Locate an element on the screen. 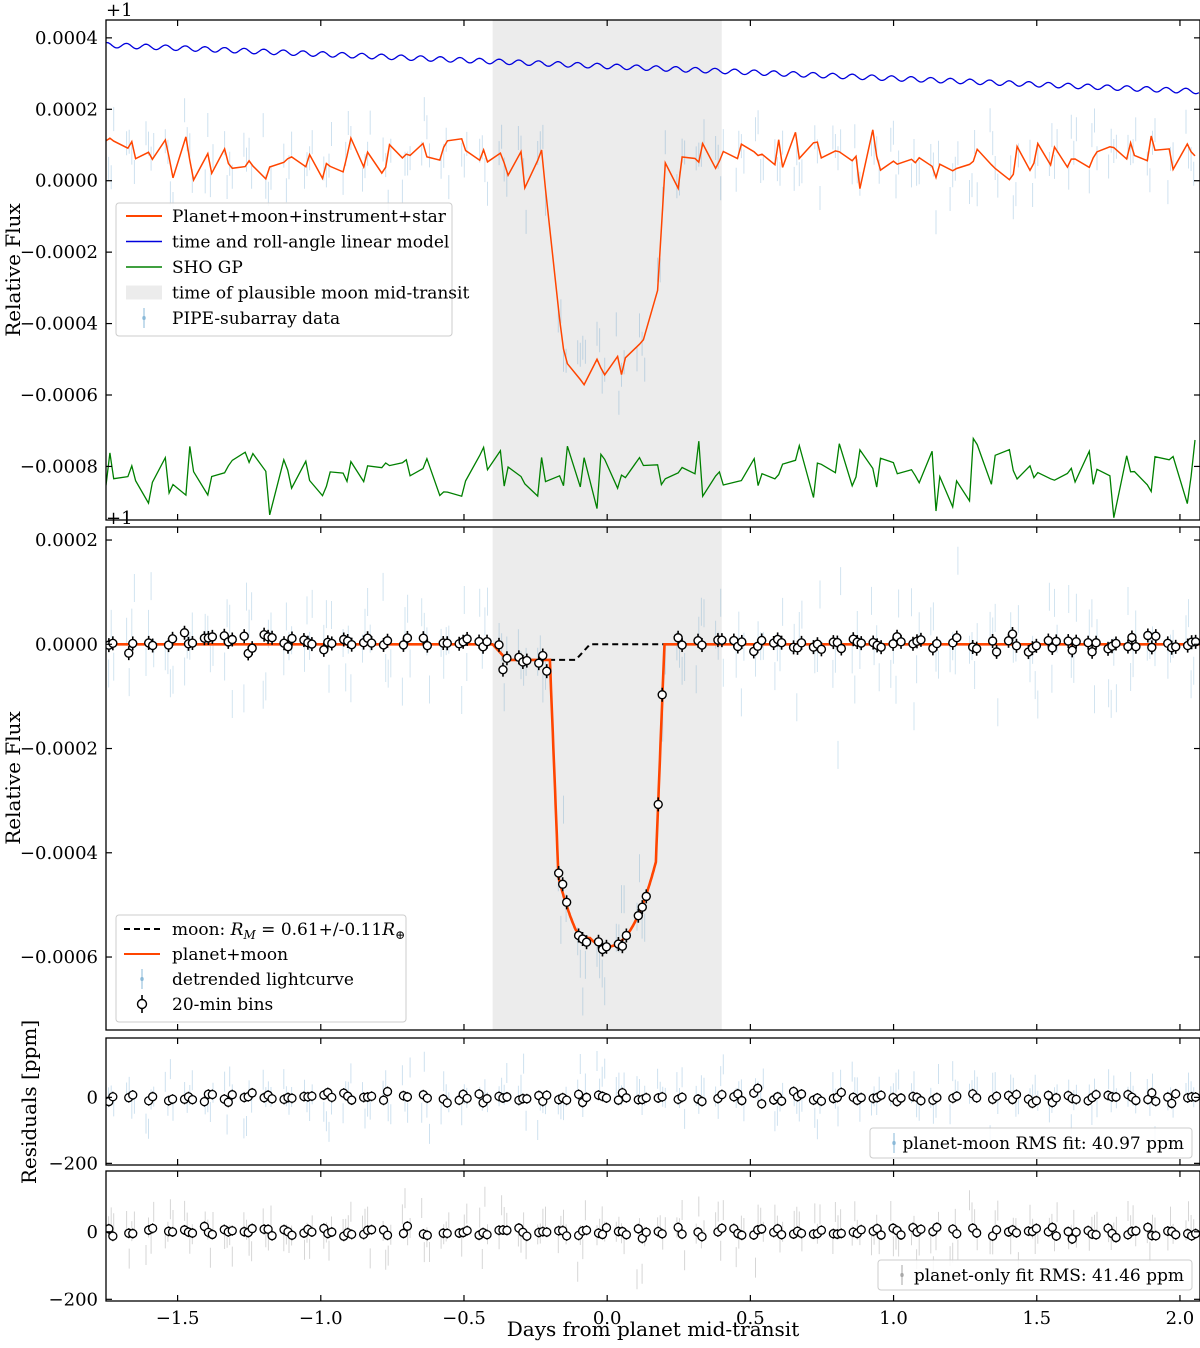 This screenshot has height=1348, width=1200. binned-points is located at coordinates (653, 1096).